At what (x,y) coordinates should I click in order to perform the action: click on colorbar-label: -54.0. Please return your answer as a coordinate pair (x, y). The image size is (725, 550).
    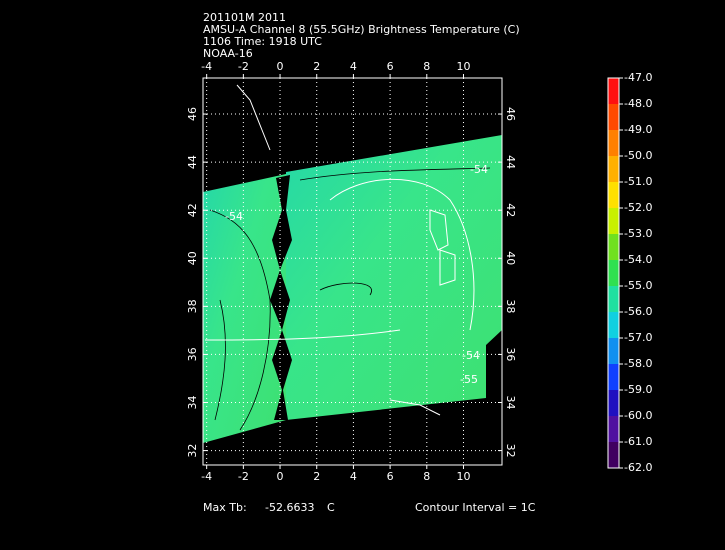
    Looking at the image, I should click on (638, 259).